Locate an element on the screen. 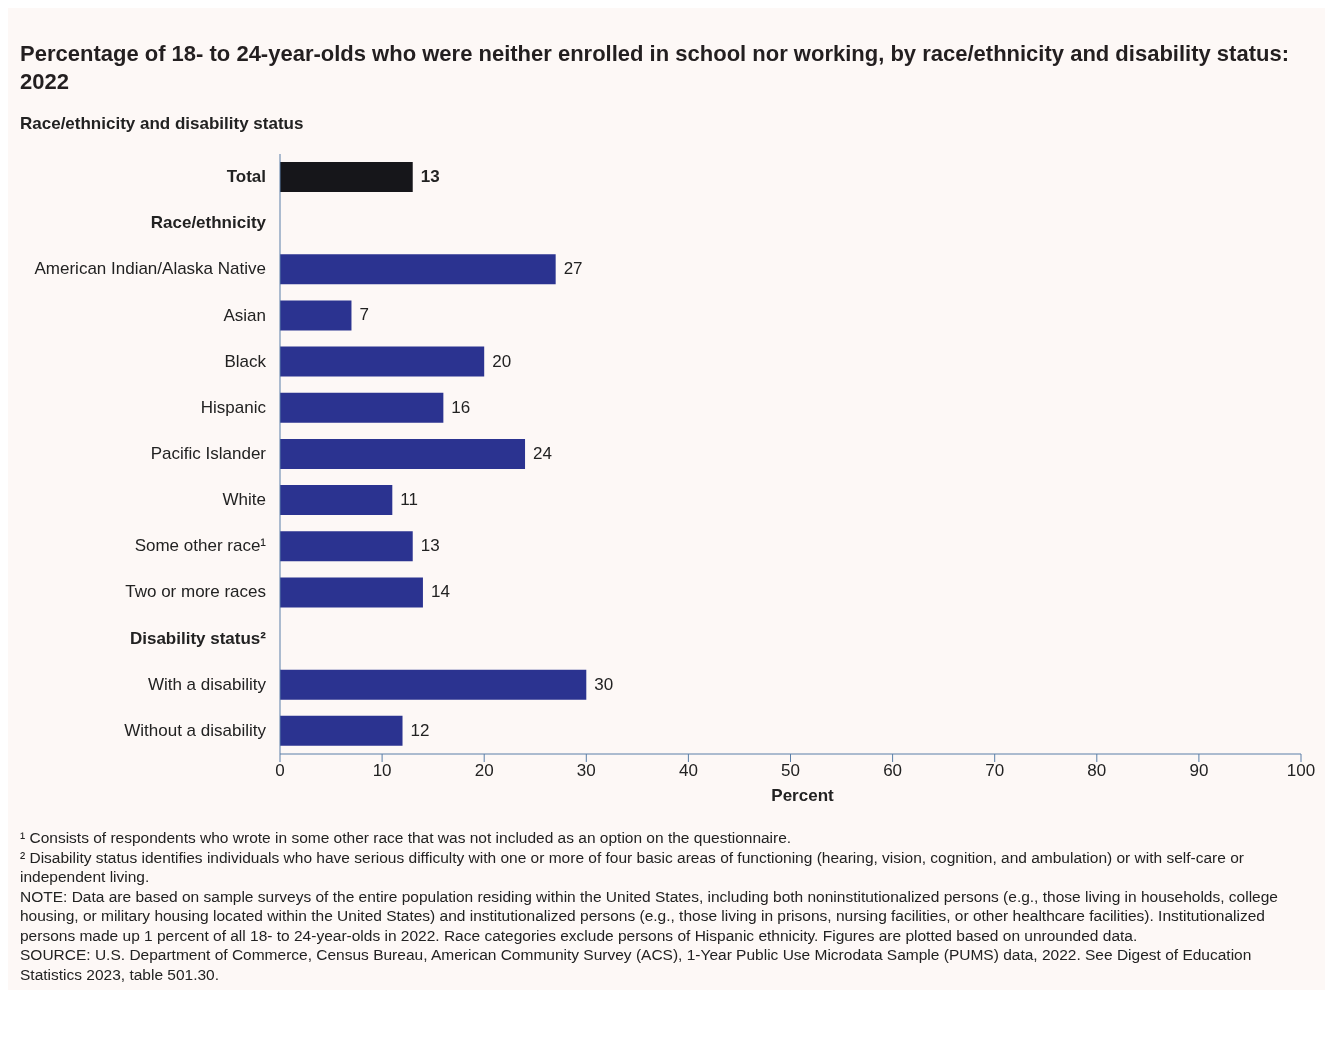 The width and height of the screenshot is (1333, 1052). x-tick-label: 50 is located at coordinates (790, 771).